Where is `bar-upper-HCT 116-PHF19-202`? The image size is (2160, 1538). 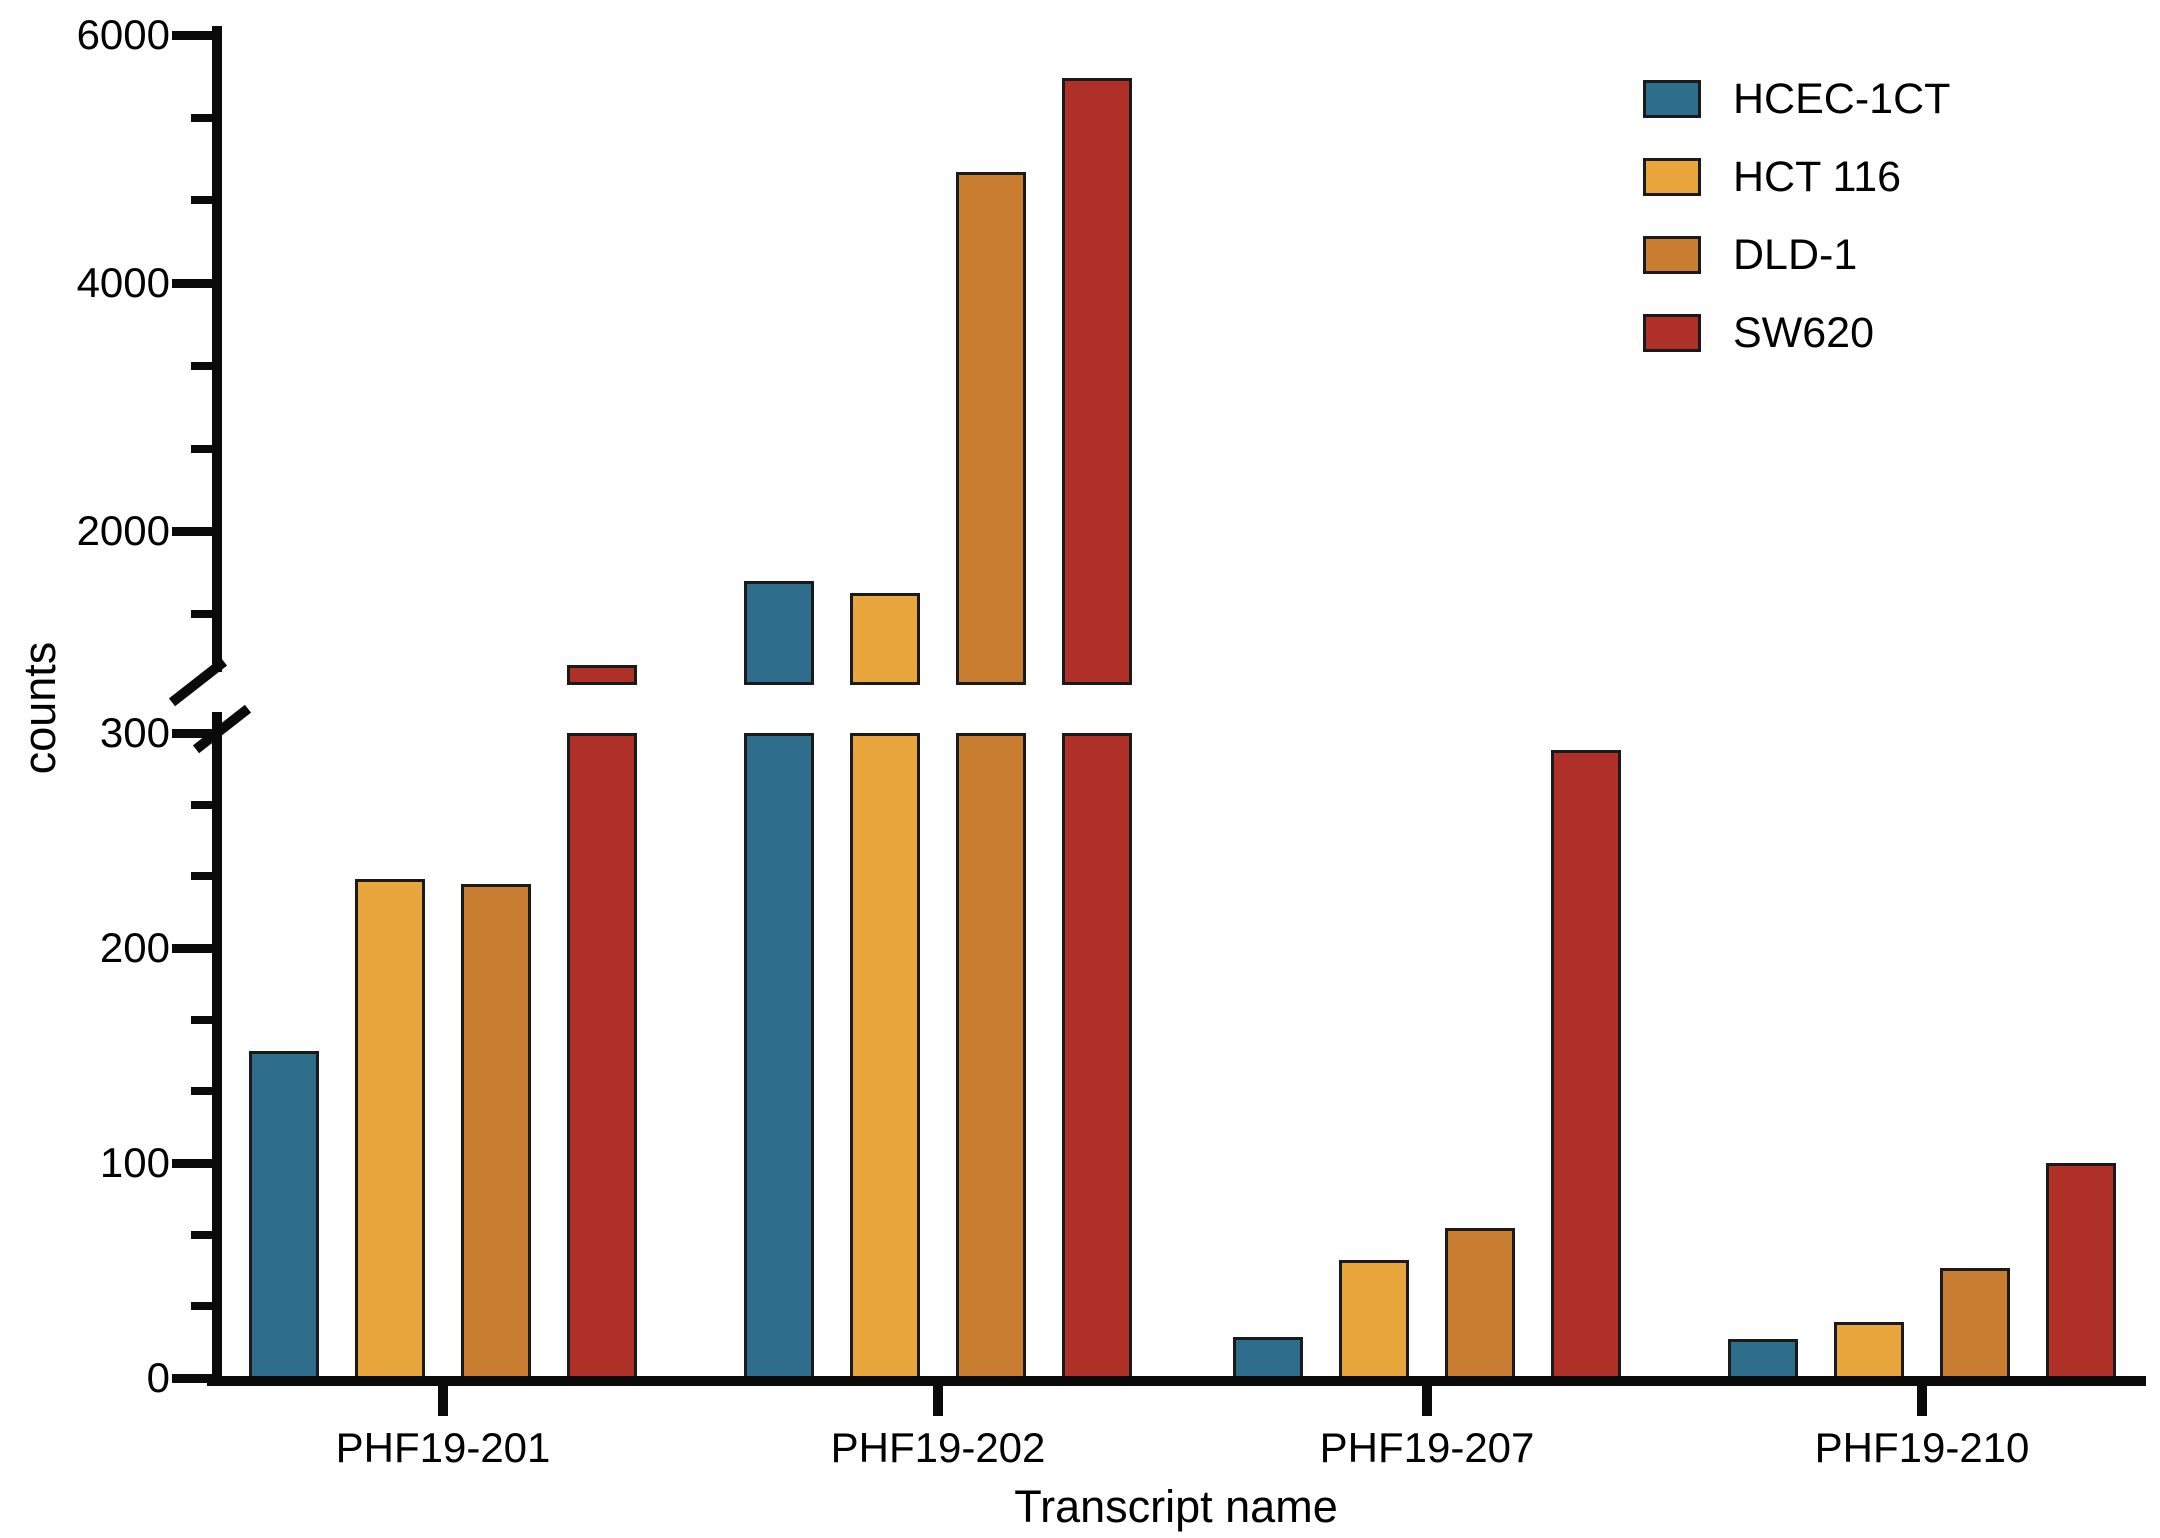
bar-upper-HCT 116-PHF19-202 is located at coordinates (885, 639).